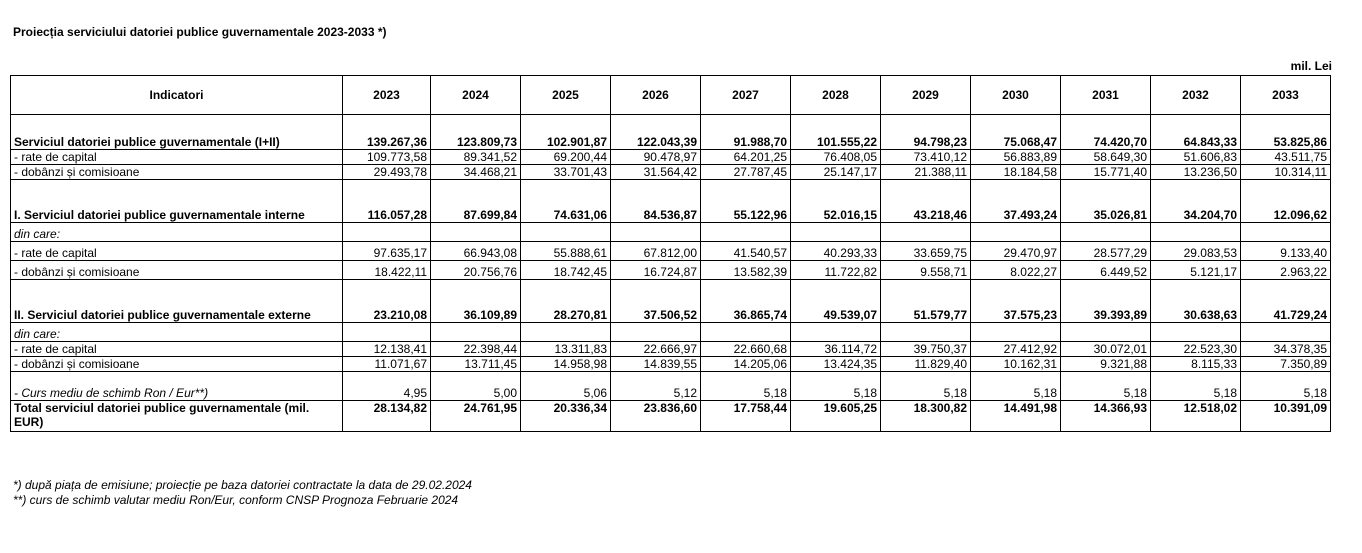 The width and height of the screenshot is (1362, 553). What do you see at coordinates (745, 95) in the screenshot?
I see `col-header: 2027` at bounding box center [745, 95].